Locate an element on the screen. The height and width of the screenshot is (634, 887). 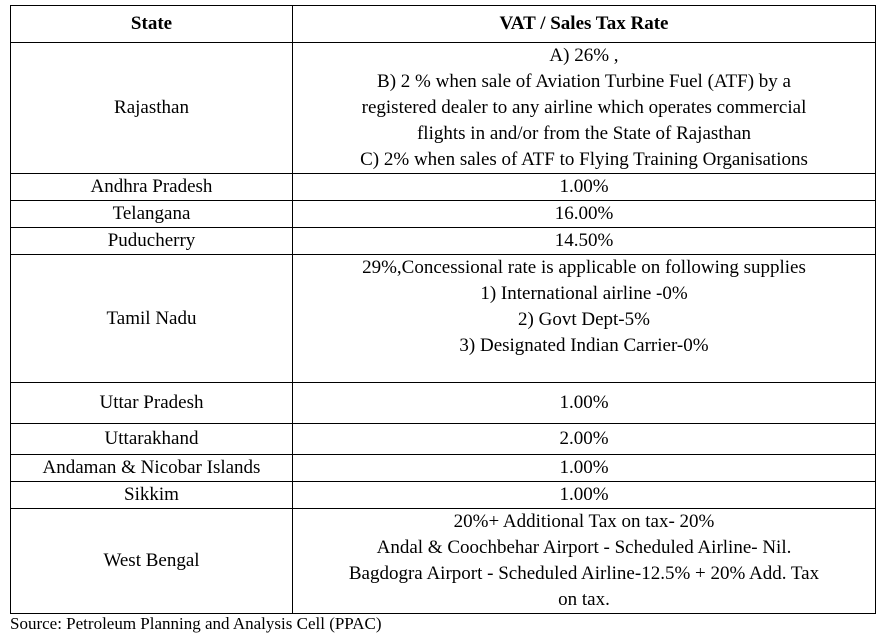
table-row: Andaman & Nicobar Islands 1.00% is located at coordinates (443, 468).